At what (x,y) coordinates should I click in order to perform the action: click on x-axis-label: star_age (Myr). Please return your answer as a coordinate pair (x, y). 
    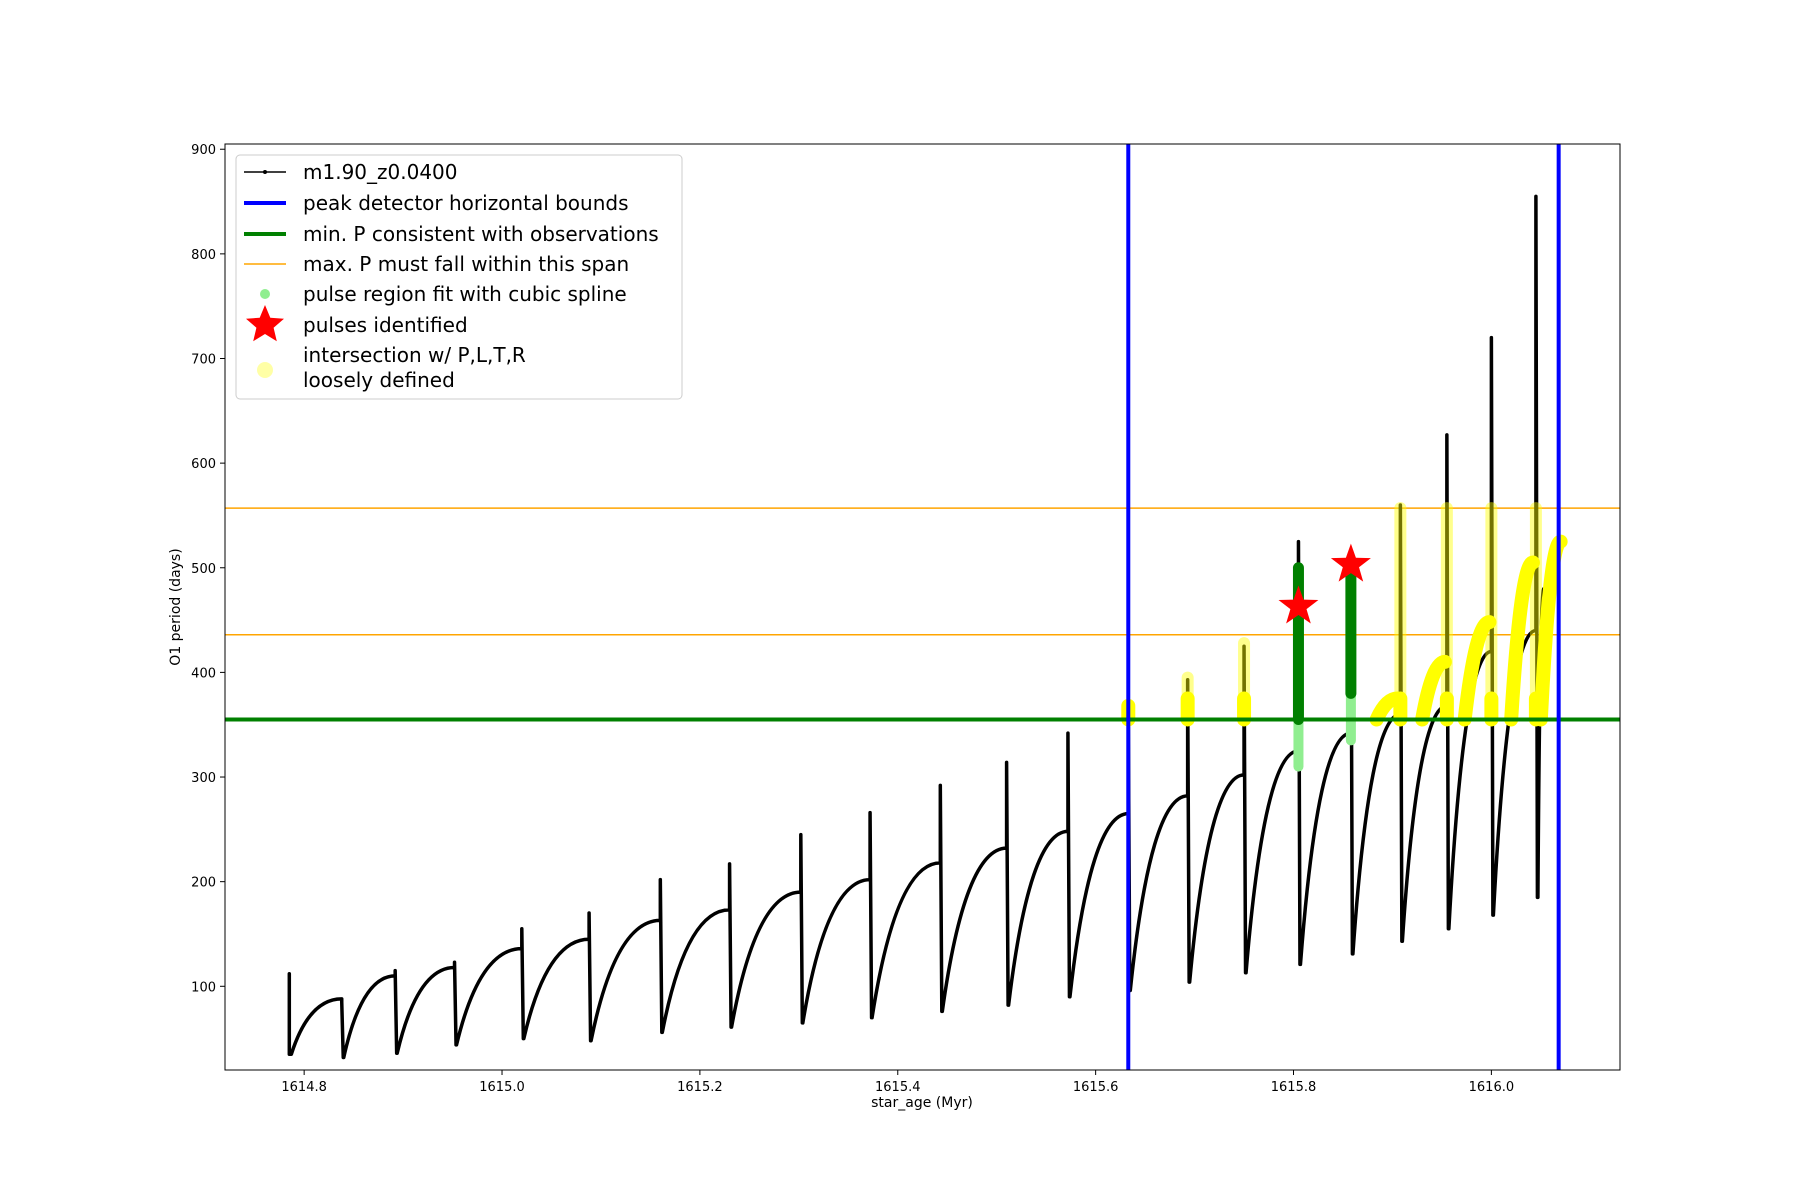
    Looking at the image, I should click on (922, 1103).